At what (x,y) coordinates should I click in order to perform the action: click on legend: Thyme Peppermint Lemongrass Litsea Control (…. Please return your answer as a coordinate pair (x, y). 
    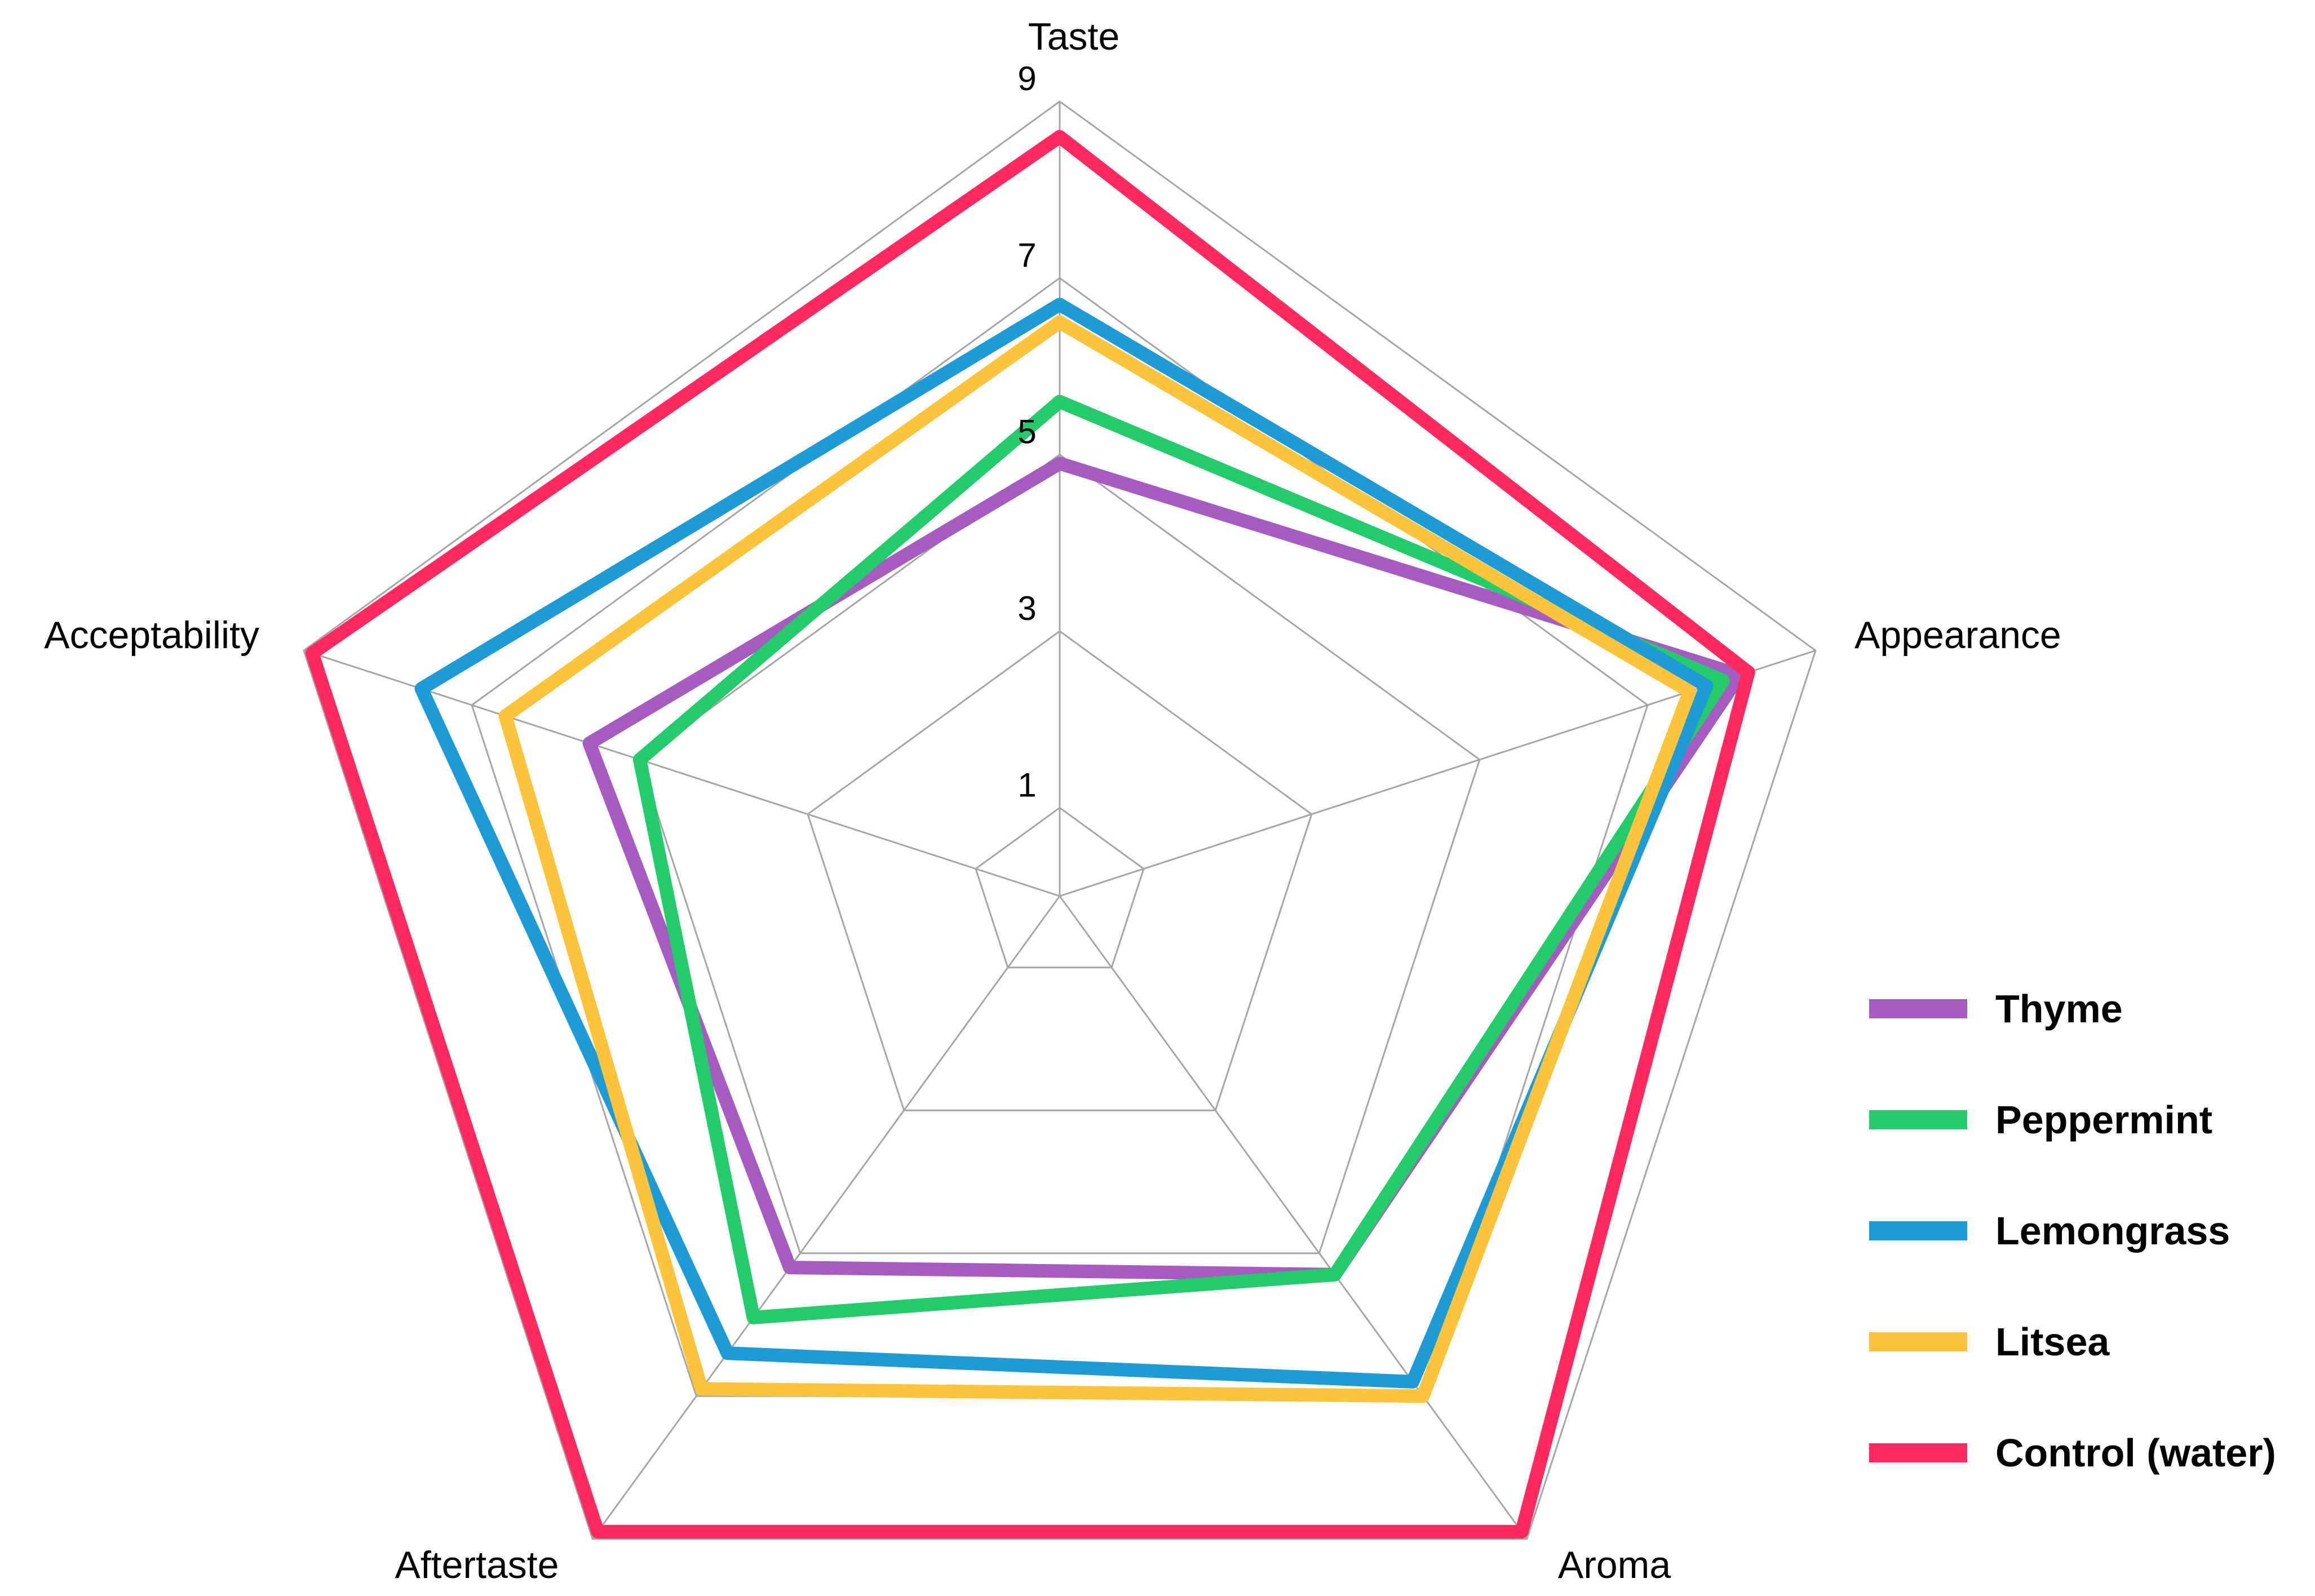
    Looking at the image, I should click on (2072, 1231).